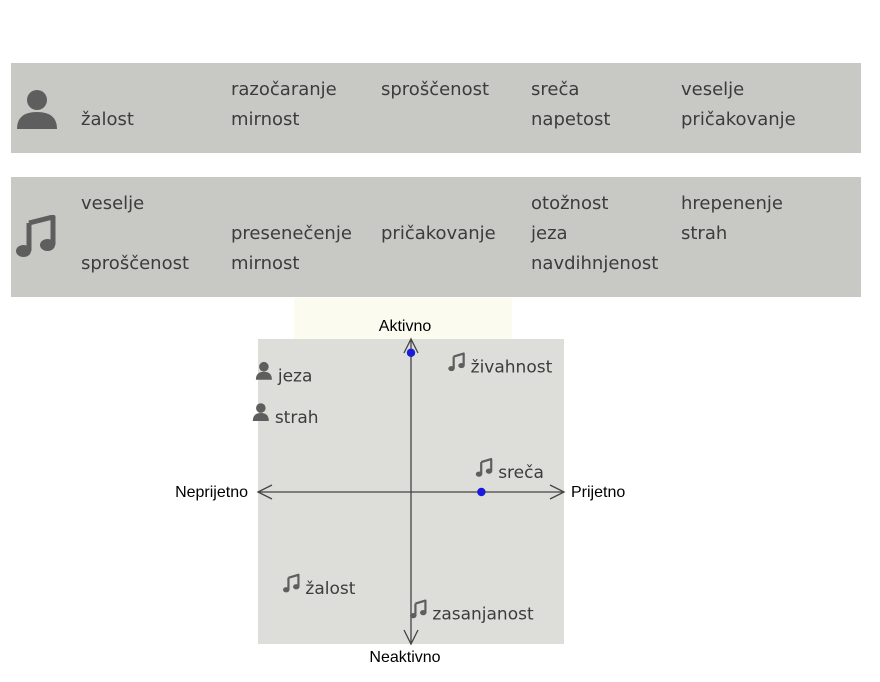 The width and height of the screenshot is (880, 682). I want to click on arrow-right-icon, so click(557, 492).